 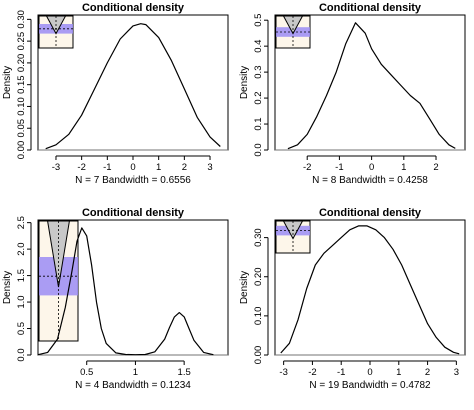 I want to click on y-tick-label: 1.5, so click(x=21, y=275).